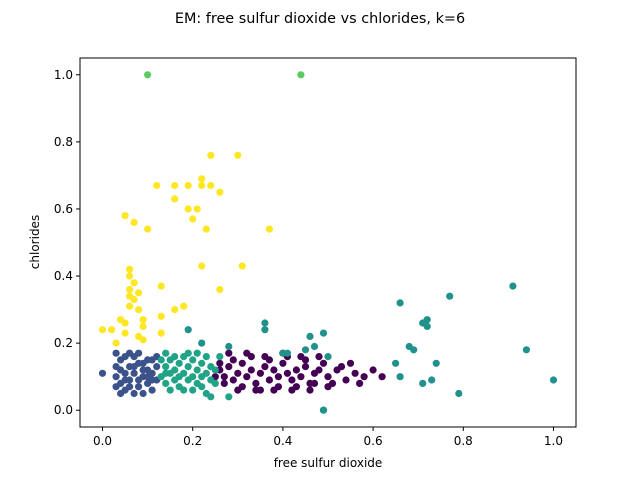 The height and width of the screenshot is (480, 640). Describe the element at coordinates (63, 276) in the screenshot. I see `y-tick-label: 0.4` at that location.